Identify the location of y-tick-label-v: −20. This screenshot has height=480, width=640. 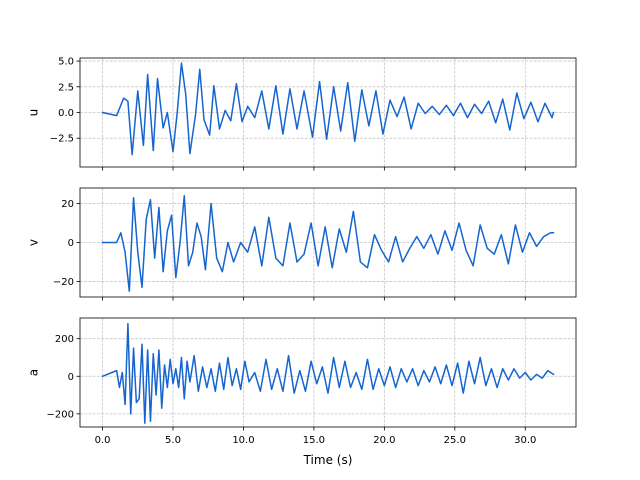
(63, 282).